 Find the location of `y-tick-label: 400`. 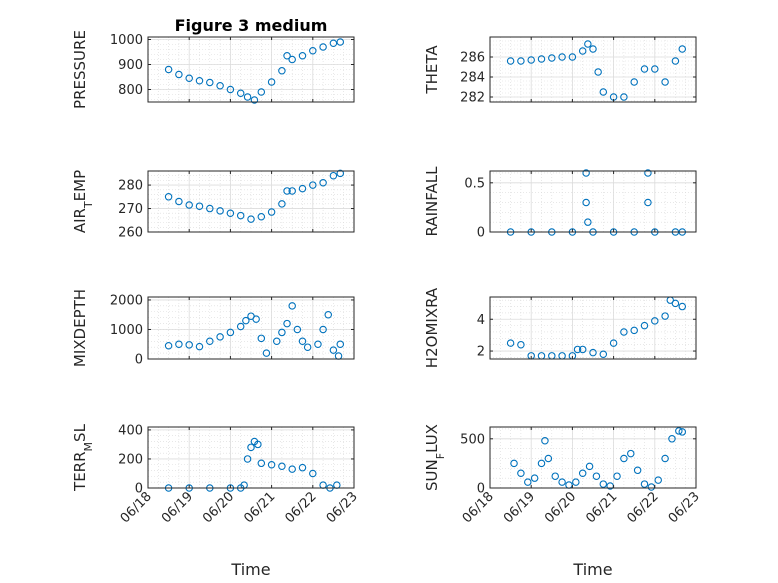

y-tick-label: 400 is located at coordinates (130, 430).